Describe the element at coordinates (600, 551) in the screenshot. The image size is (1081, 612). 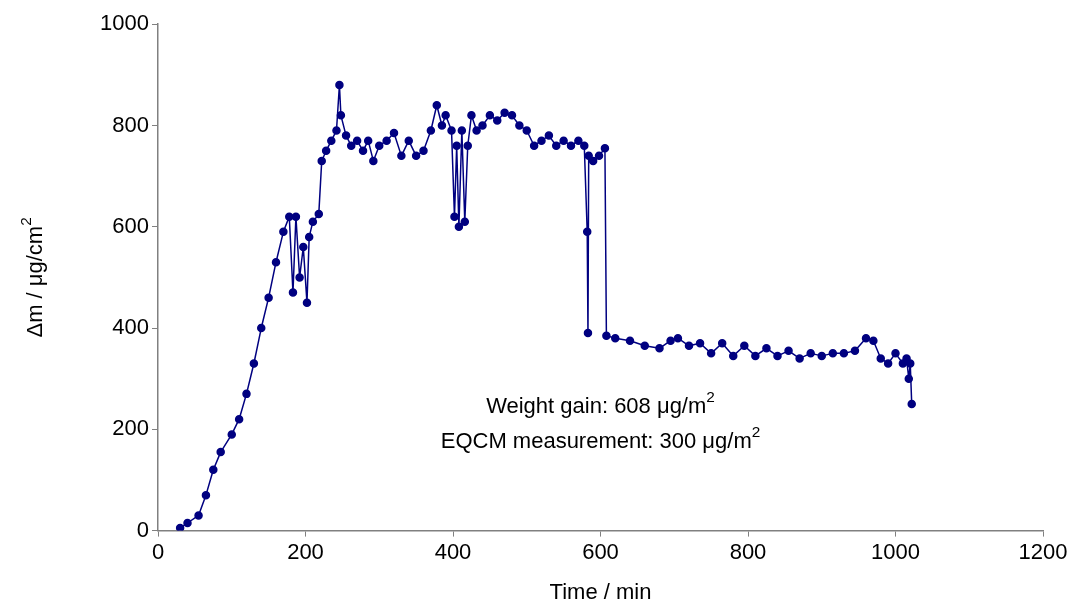
I see `x-tick-label: 600` at that location.